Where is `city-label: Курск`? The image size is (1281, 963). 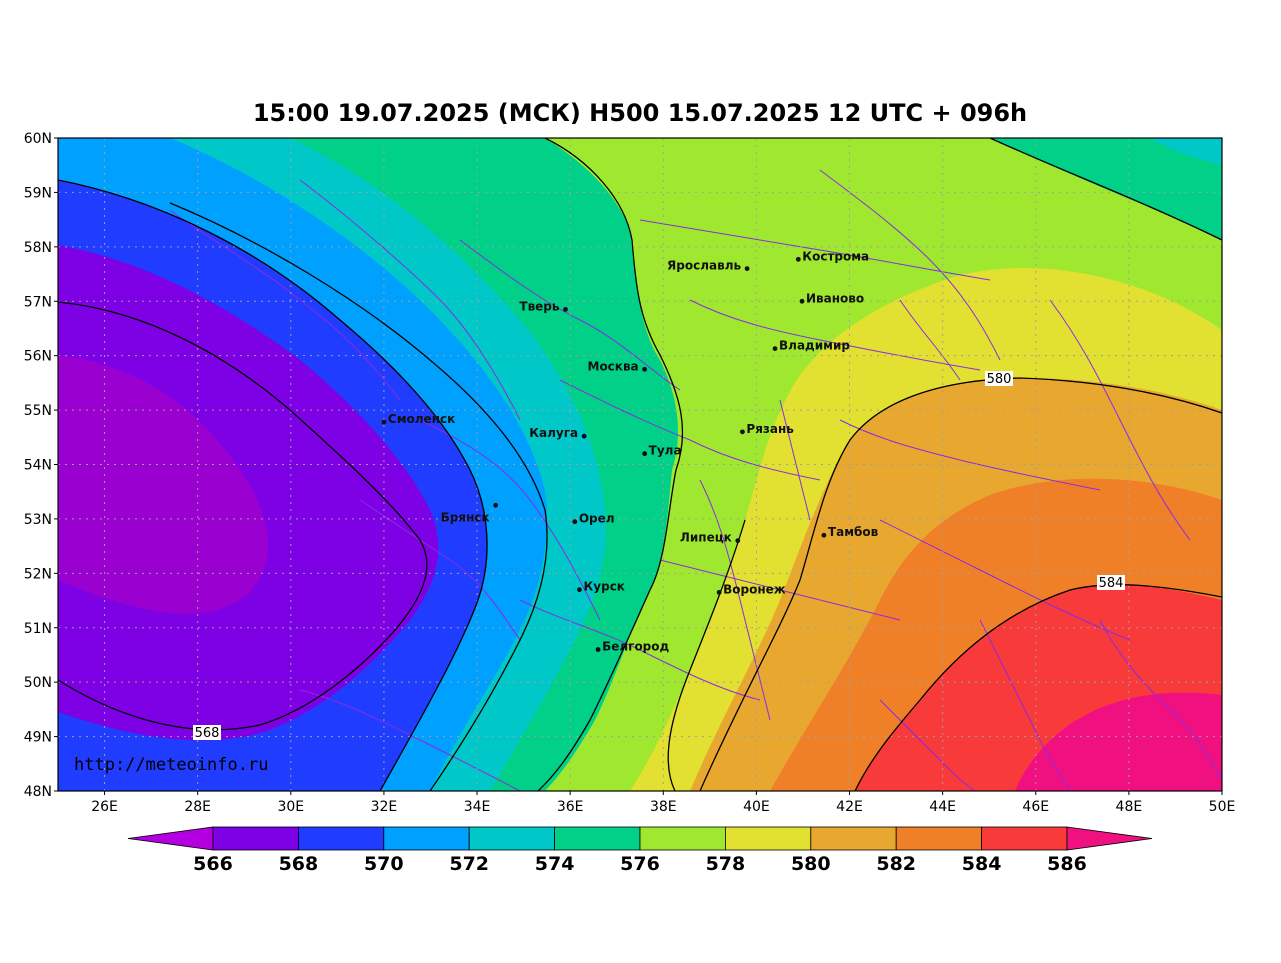 city-label: Курск is located at coordinates (603, 587).